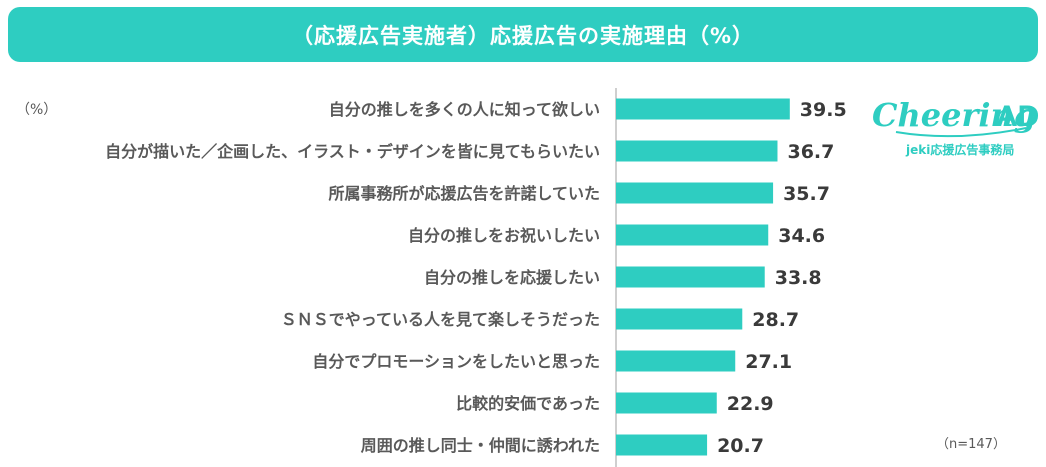 The image size is (1046, 467). I want to click on svg-text: AD, so click(1017, 116).